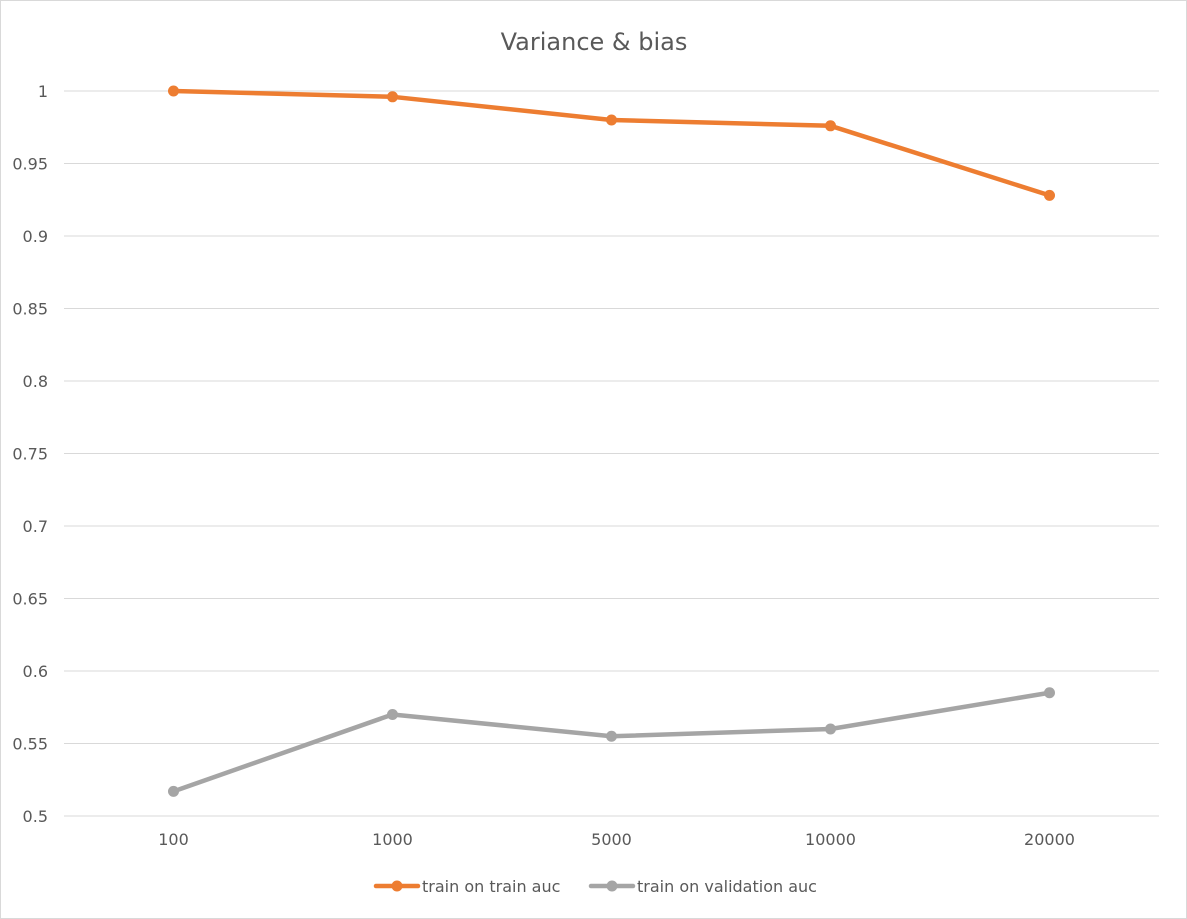  Describe the element at coordinates (491, 886) in the screenshot. I see `legend-label: train on train auc` at that location.